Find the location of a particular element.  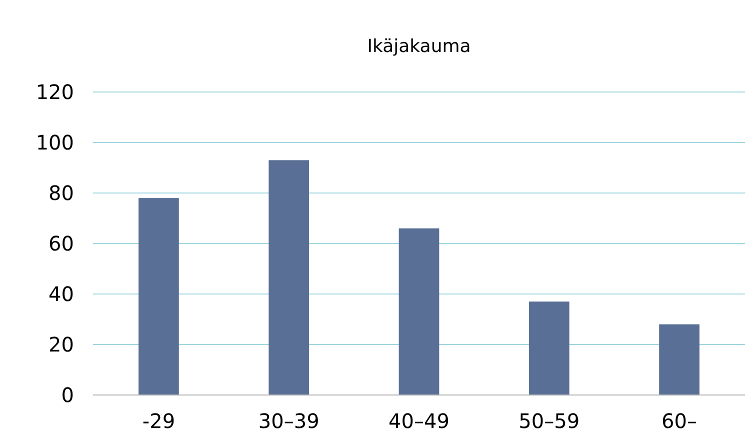

y-tick-label: 120 is located at coordinates (55, 92).